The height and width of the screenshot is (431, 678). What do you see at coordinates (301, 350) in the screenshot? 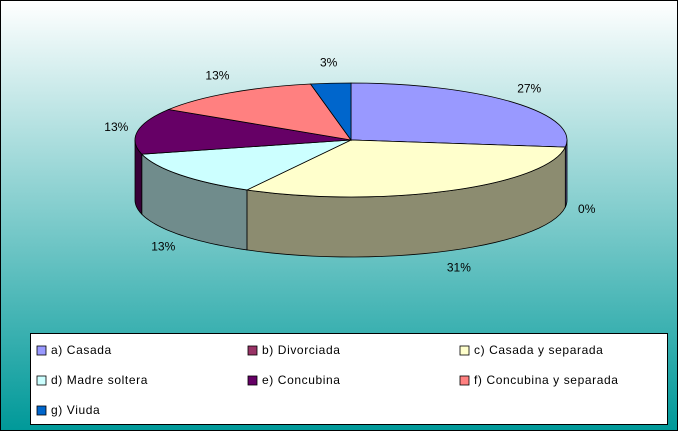
I see `legend-label: b) Divorciada` at bounding box center [301, 350].